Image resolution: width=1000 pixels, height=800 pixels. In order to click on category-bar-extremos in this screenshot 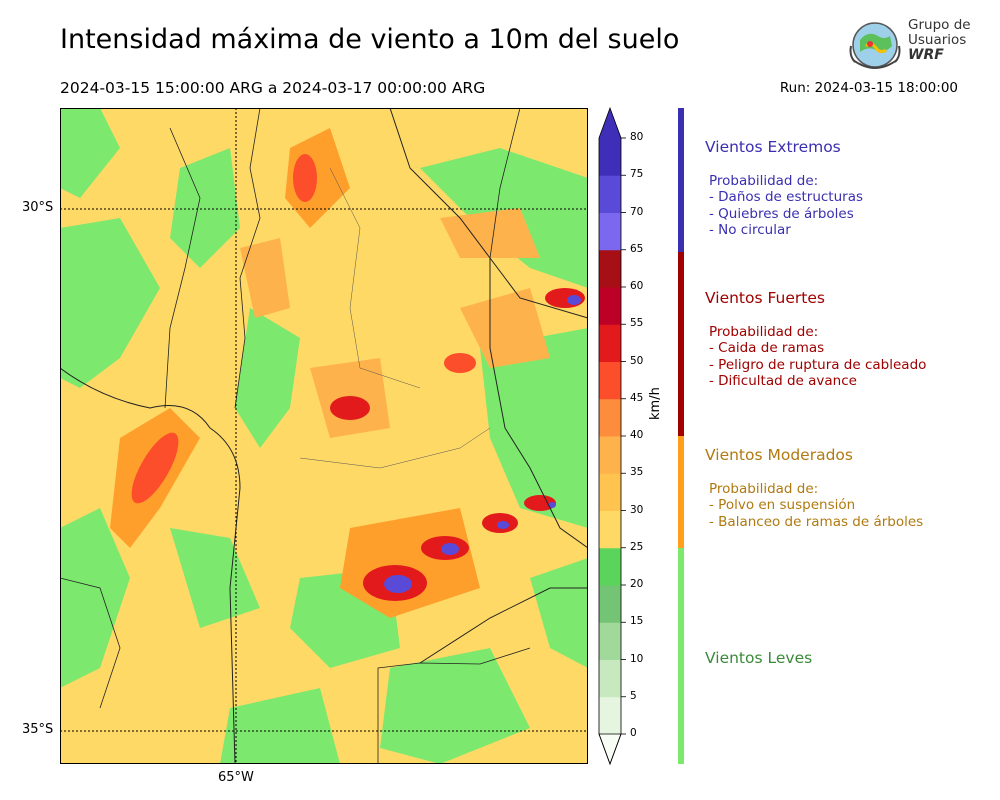, I will do `click(681, 180)`.